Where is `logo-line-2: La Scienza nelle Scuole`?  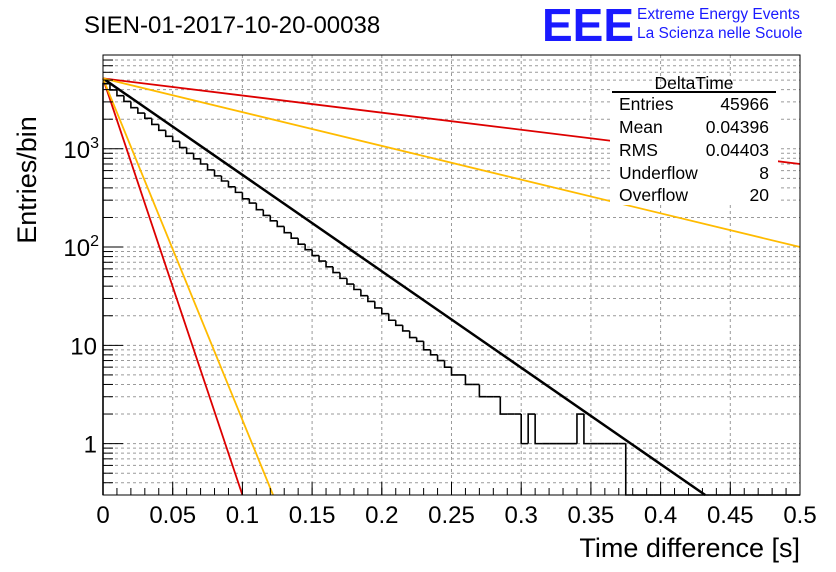 logo-line-2: La Scienza nelle Scuole is located at coordinates (719, 33).